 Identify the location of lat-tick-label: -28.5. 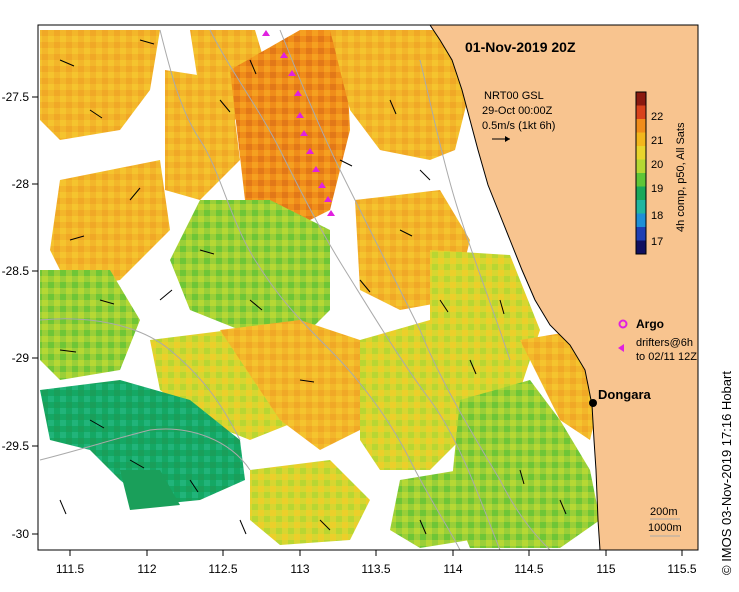
(16, 271).